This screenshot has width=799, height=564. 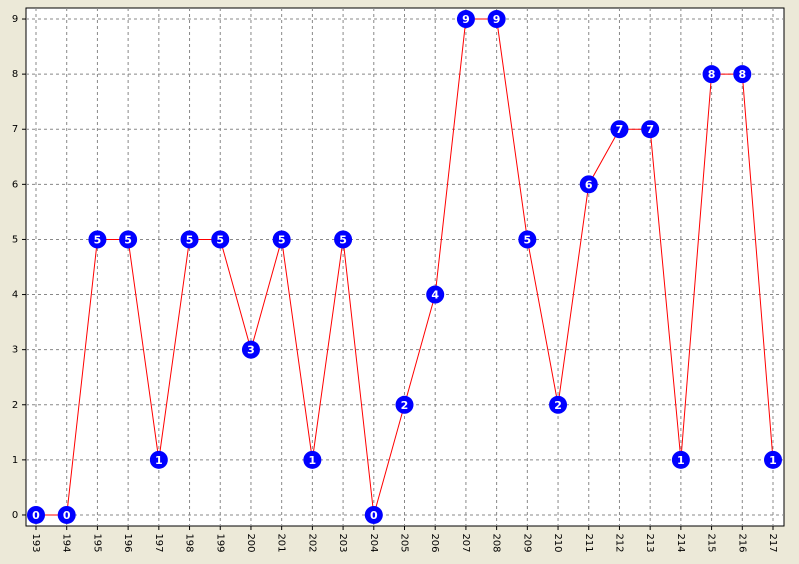 What do you see at coordinates (66, 542) in the screenshot?
I see `x-tick-label: 194` at bounding box center [66, 542].